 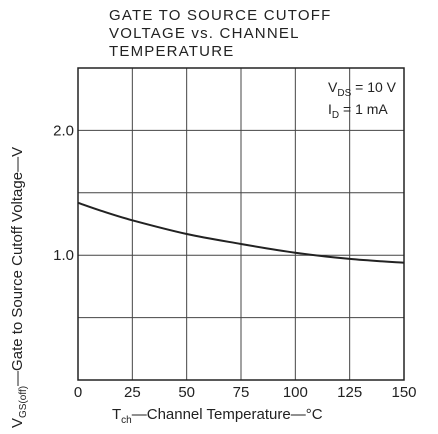 I want to click on chart-title-line-1: GATE TO SOURCE CUTOFF, so click(x=220, y=15).